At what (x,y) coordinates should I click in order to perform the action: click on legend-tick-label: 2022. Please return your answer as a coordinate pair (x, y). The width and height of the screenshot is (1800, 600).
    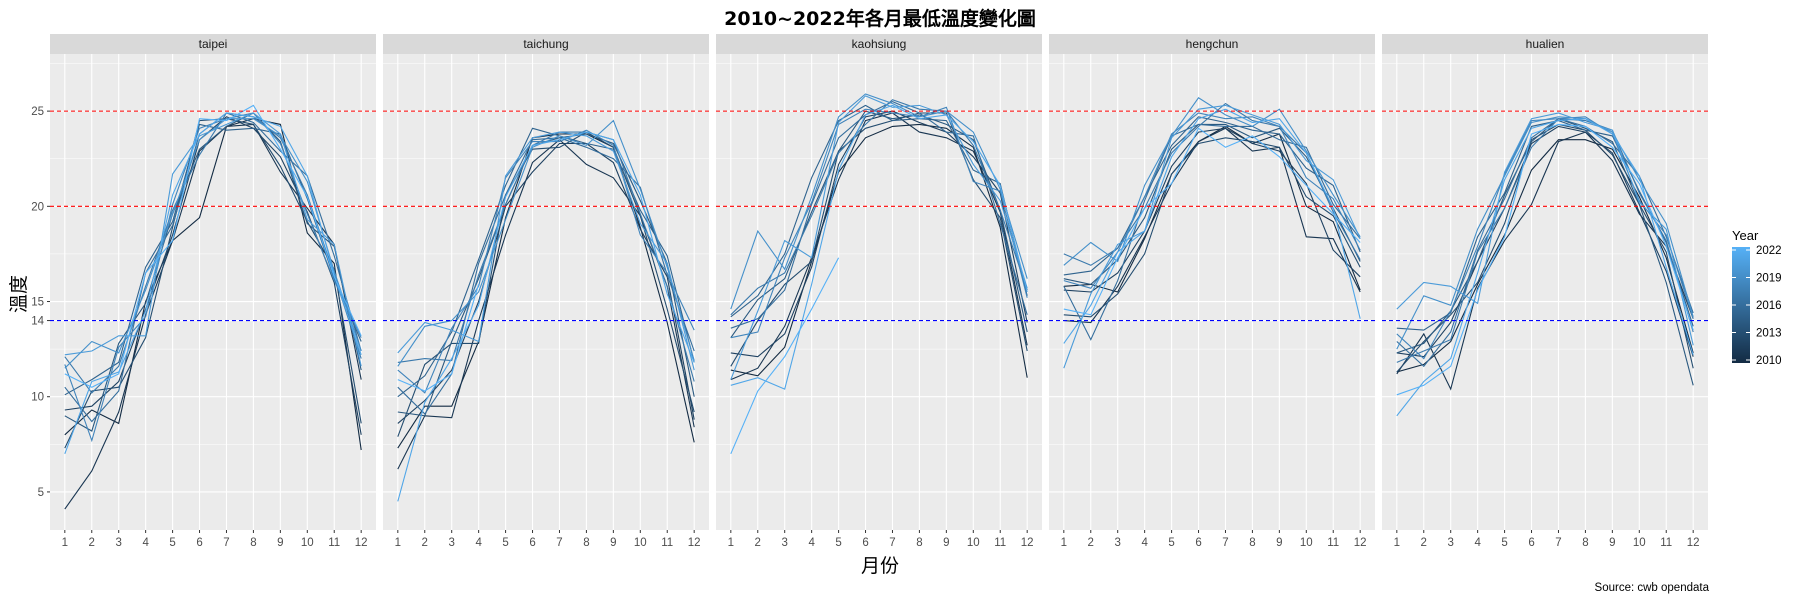
    Looking at the image, I should click on (1769, 251).